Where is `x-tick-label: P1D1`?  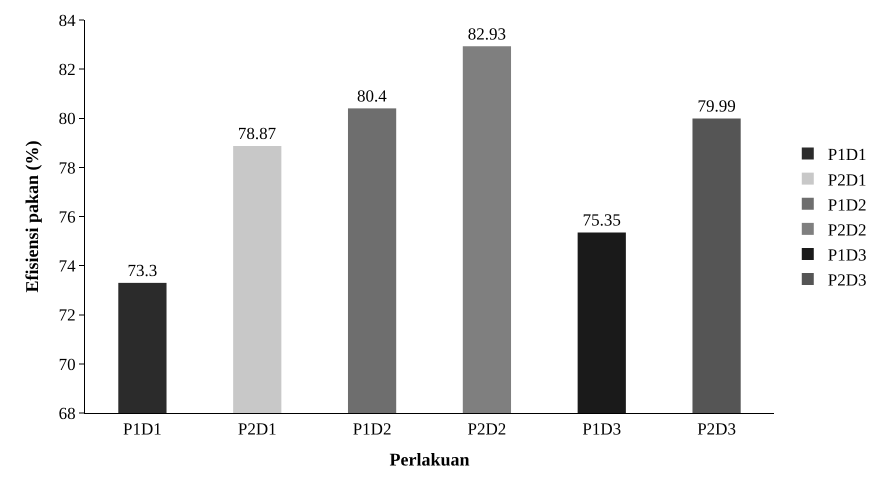
x-tick-label: P1D1 is located at coordinates (142, 428).